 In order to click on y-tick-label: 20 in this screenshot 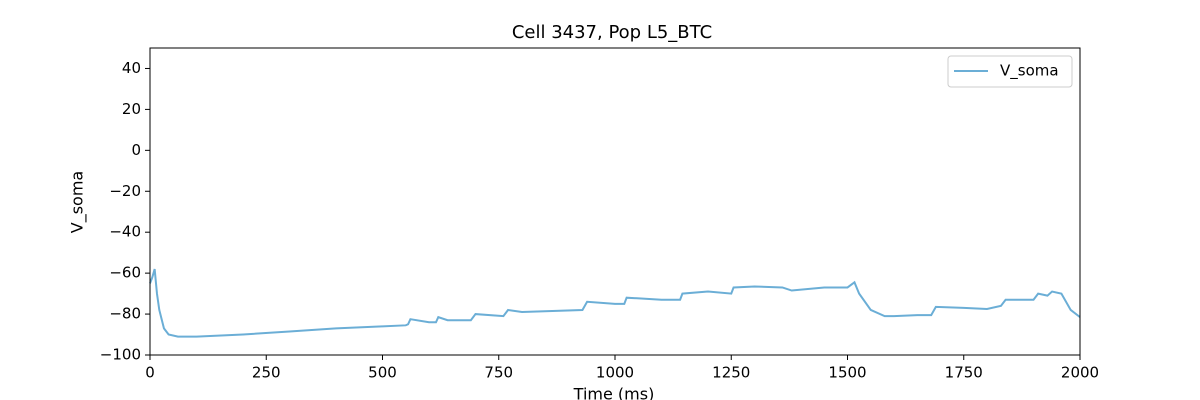, I will do `click(131, 109)`.